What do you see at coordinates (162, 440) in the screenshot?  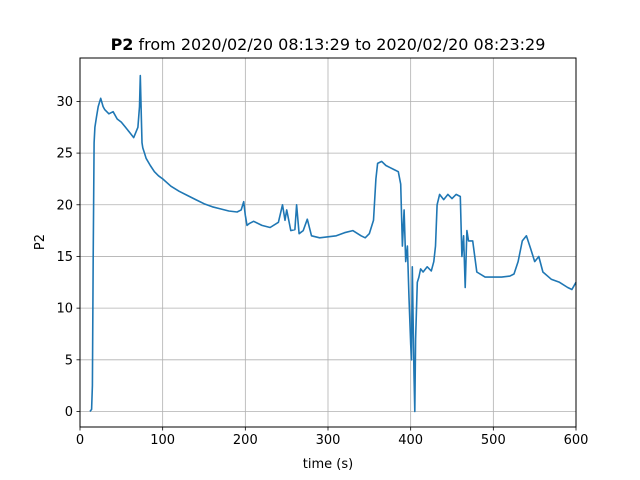 I see `x-tick-label: 100` at bounding box center [162, 440].